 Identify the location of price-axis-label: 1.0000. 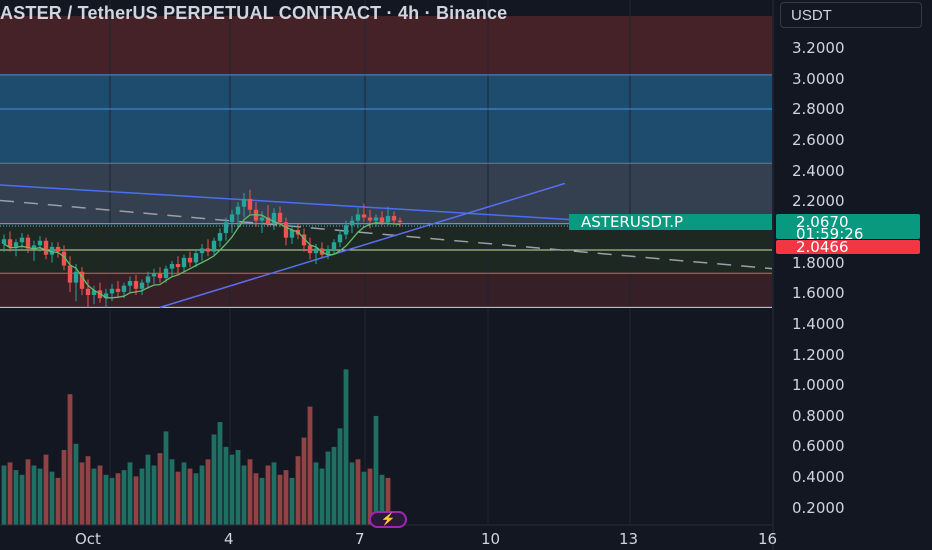
(818, 385).